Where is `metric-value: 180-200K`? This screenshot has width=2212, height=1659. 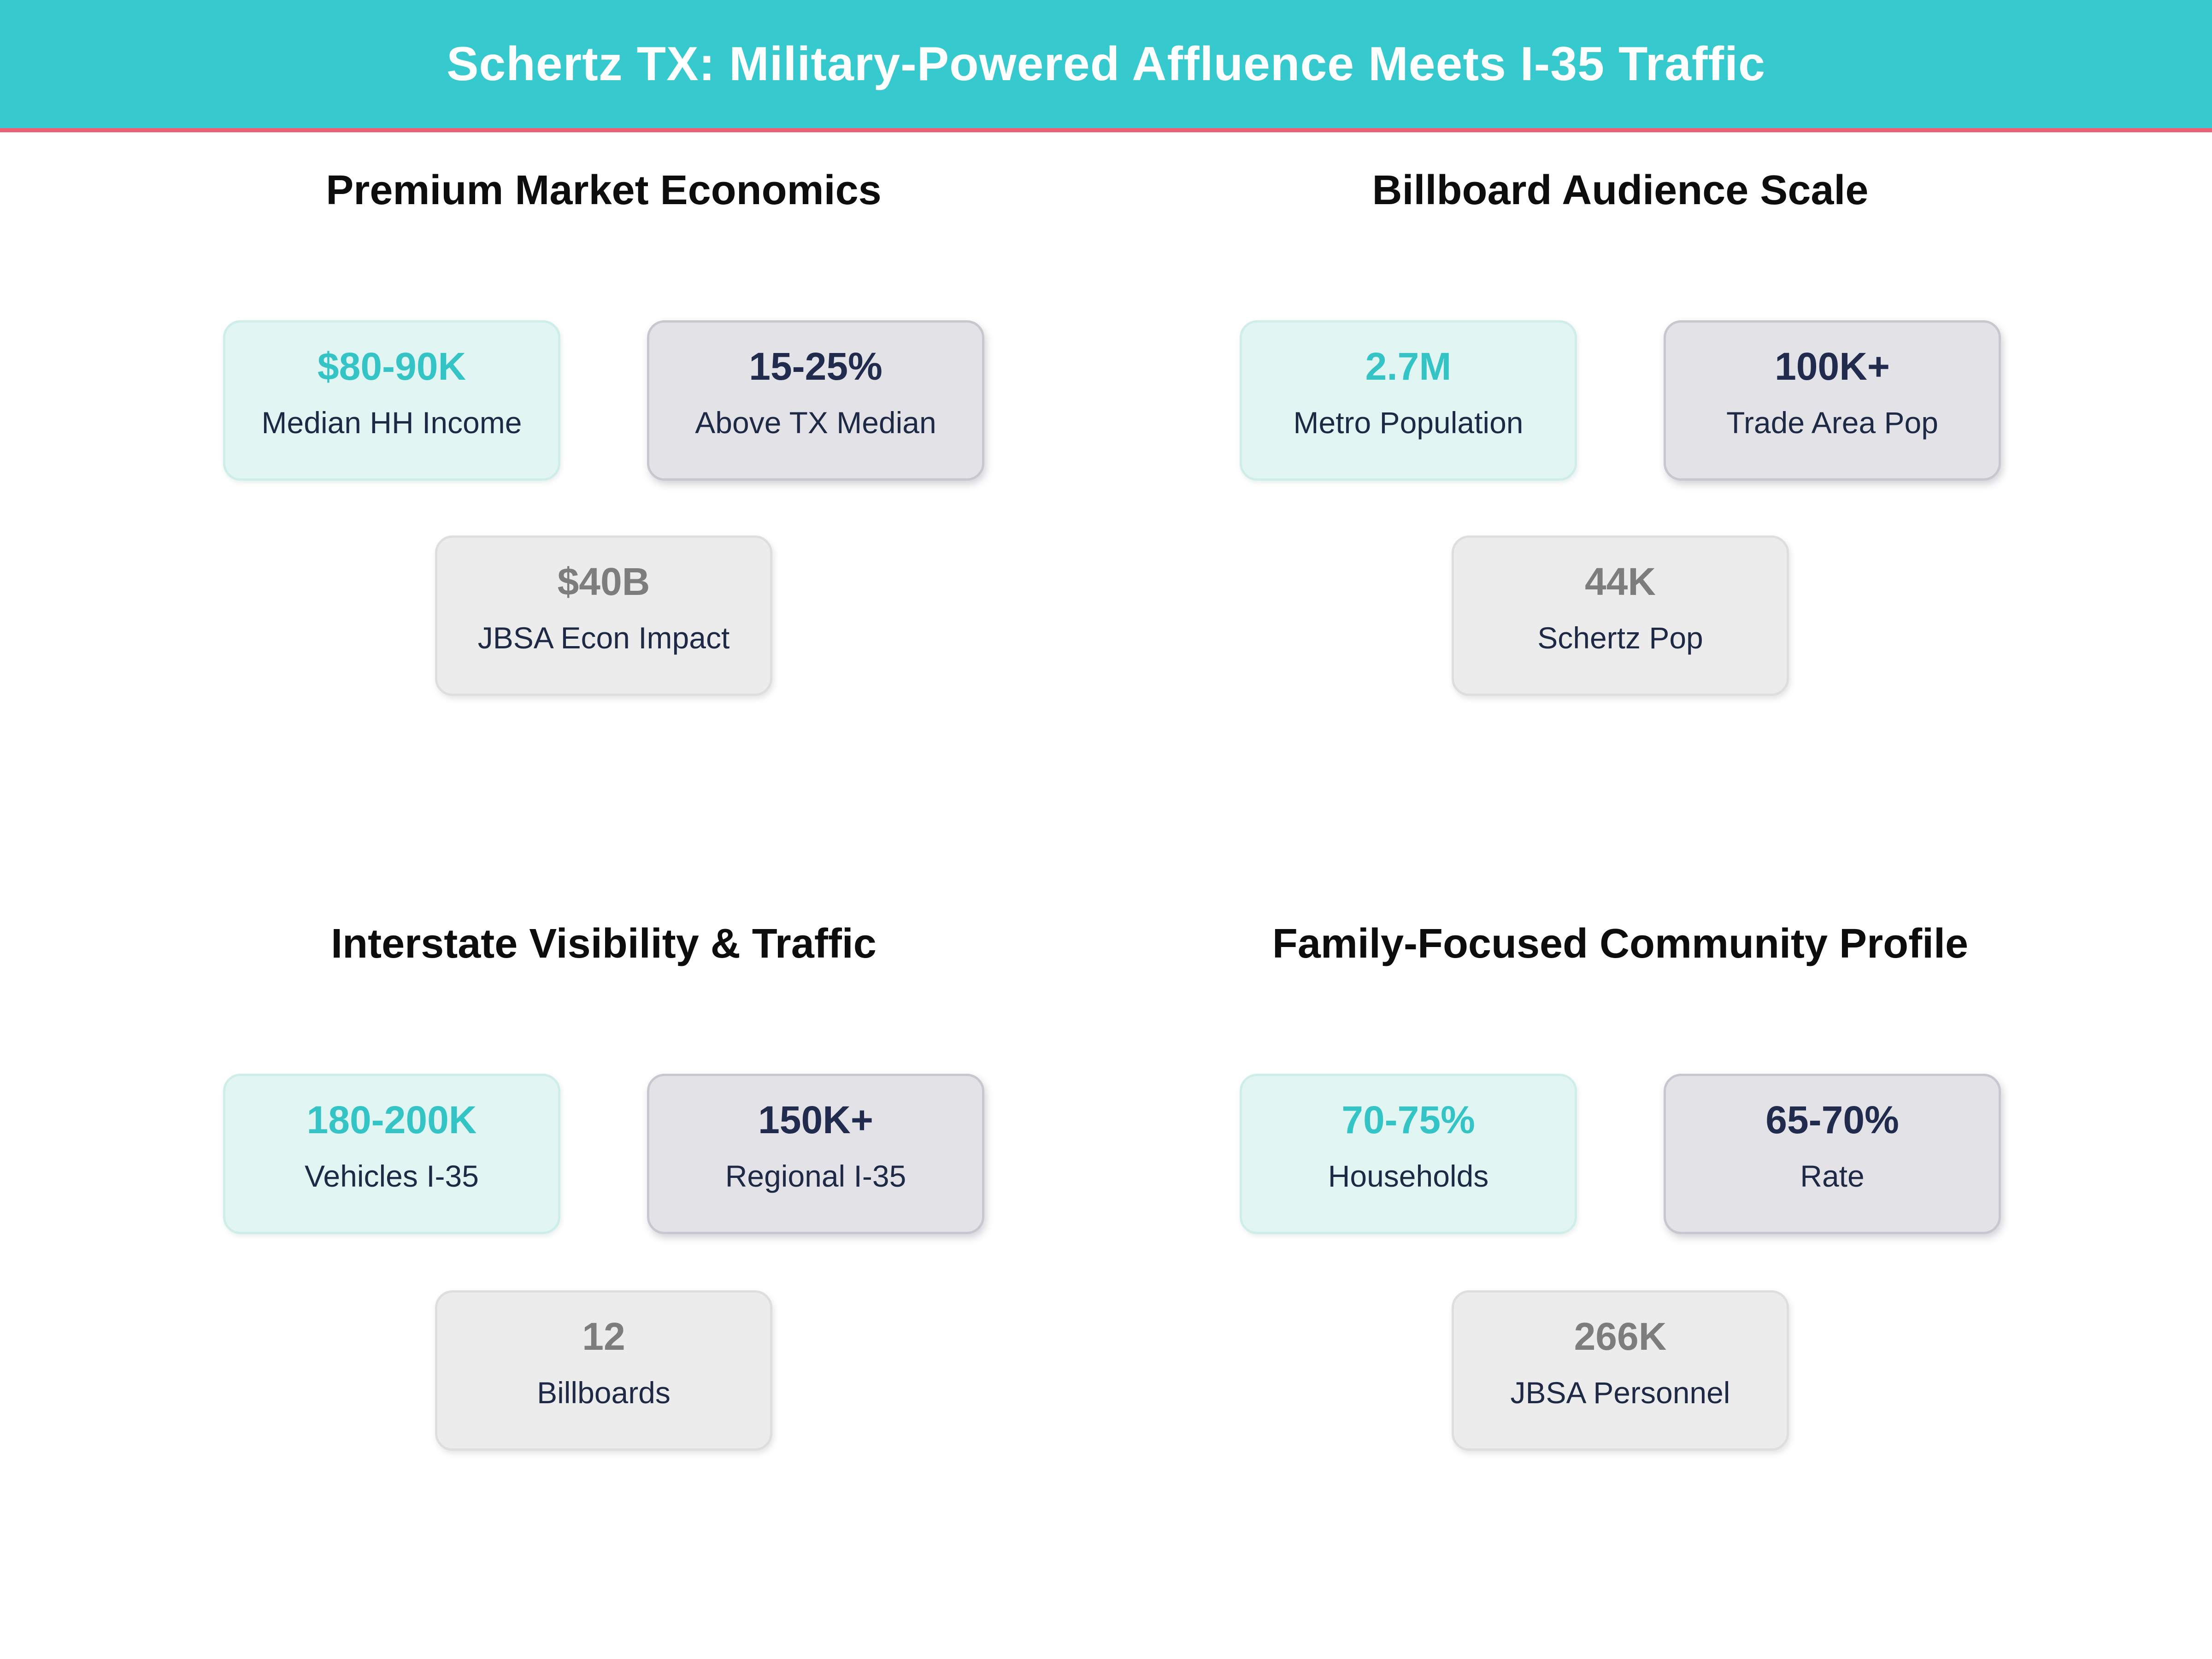
metric-value: 180-200K is located at coordinates (391, 1119).